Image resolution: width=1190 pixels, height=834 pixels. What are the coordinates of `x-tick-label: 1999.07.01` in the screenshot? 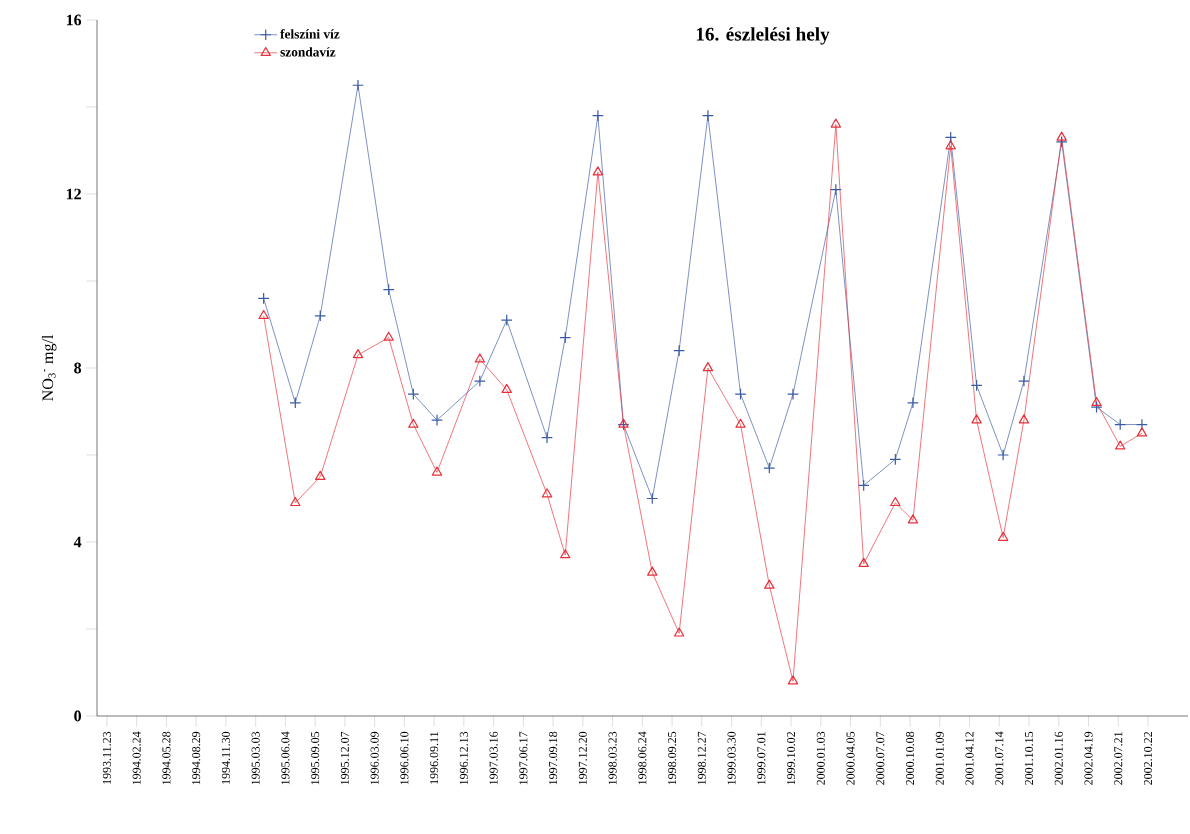 It's located at (761, 758).